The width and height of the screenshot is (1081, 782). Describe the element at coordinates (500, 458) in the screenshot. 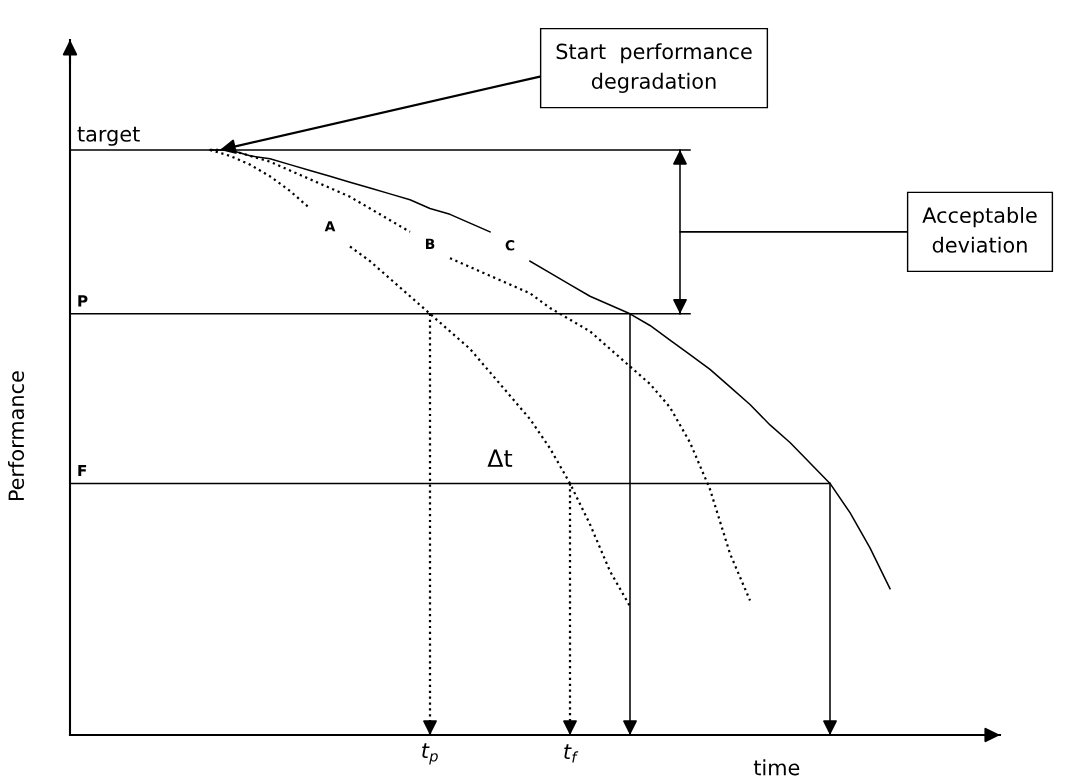

I see `annotation: Δt` at that location.